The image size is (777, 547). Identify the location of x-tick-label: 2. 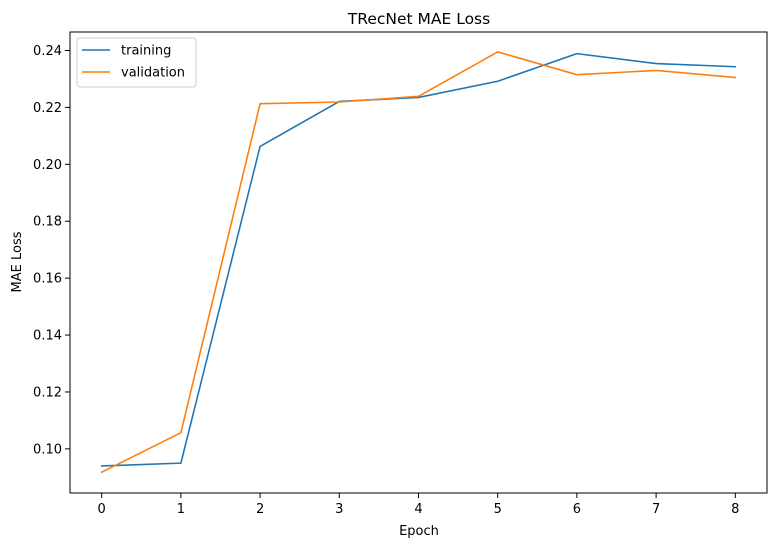
(260, 509).